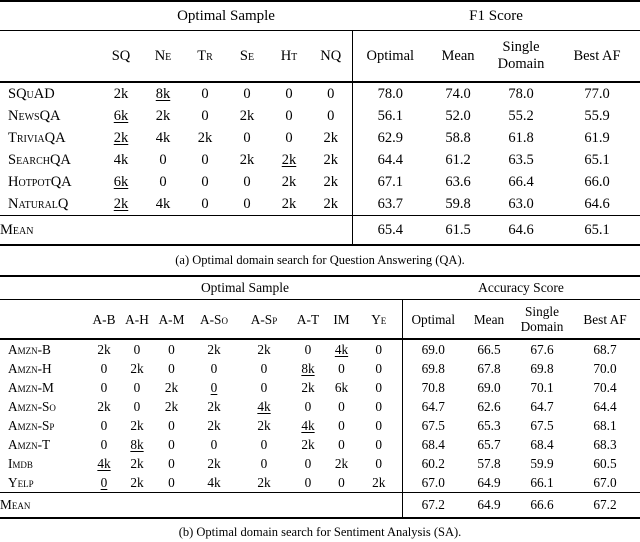 The height and width of the screenshot is (542, 640). What do you see at coordinates (226, 230) in the screenshot?
I see `mean-spacer` at bounding box center [226, 230].